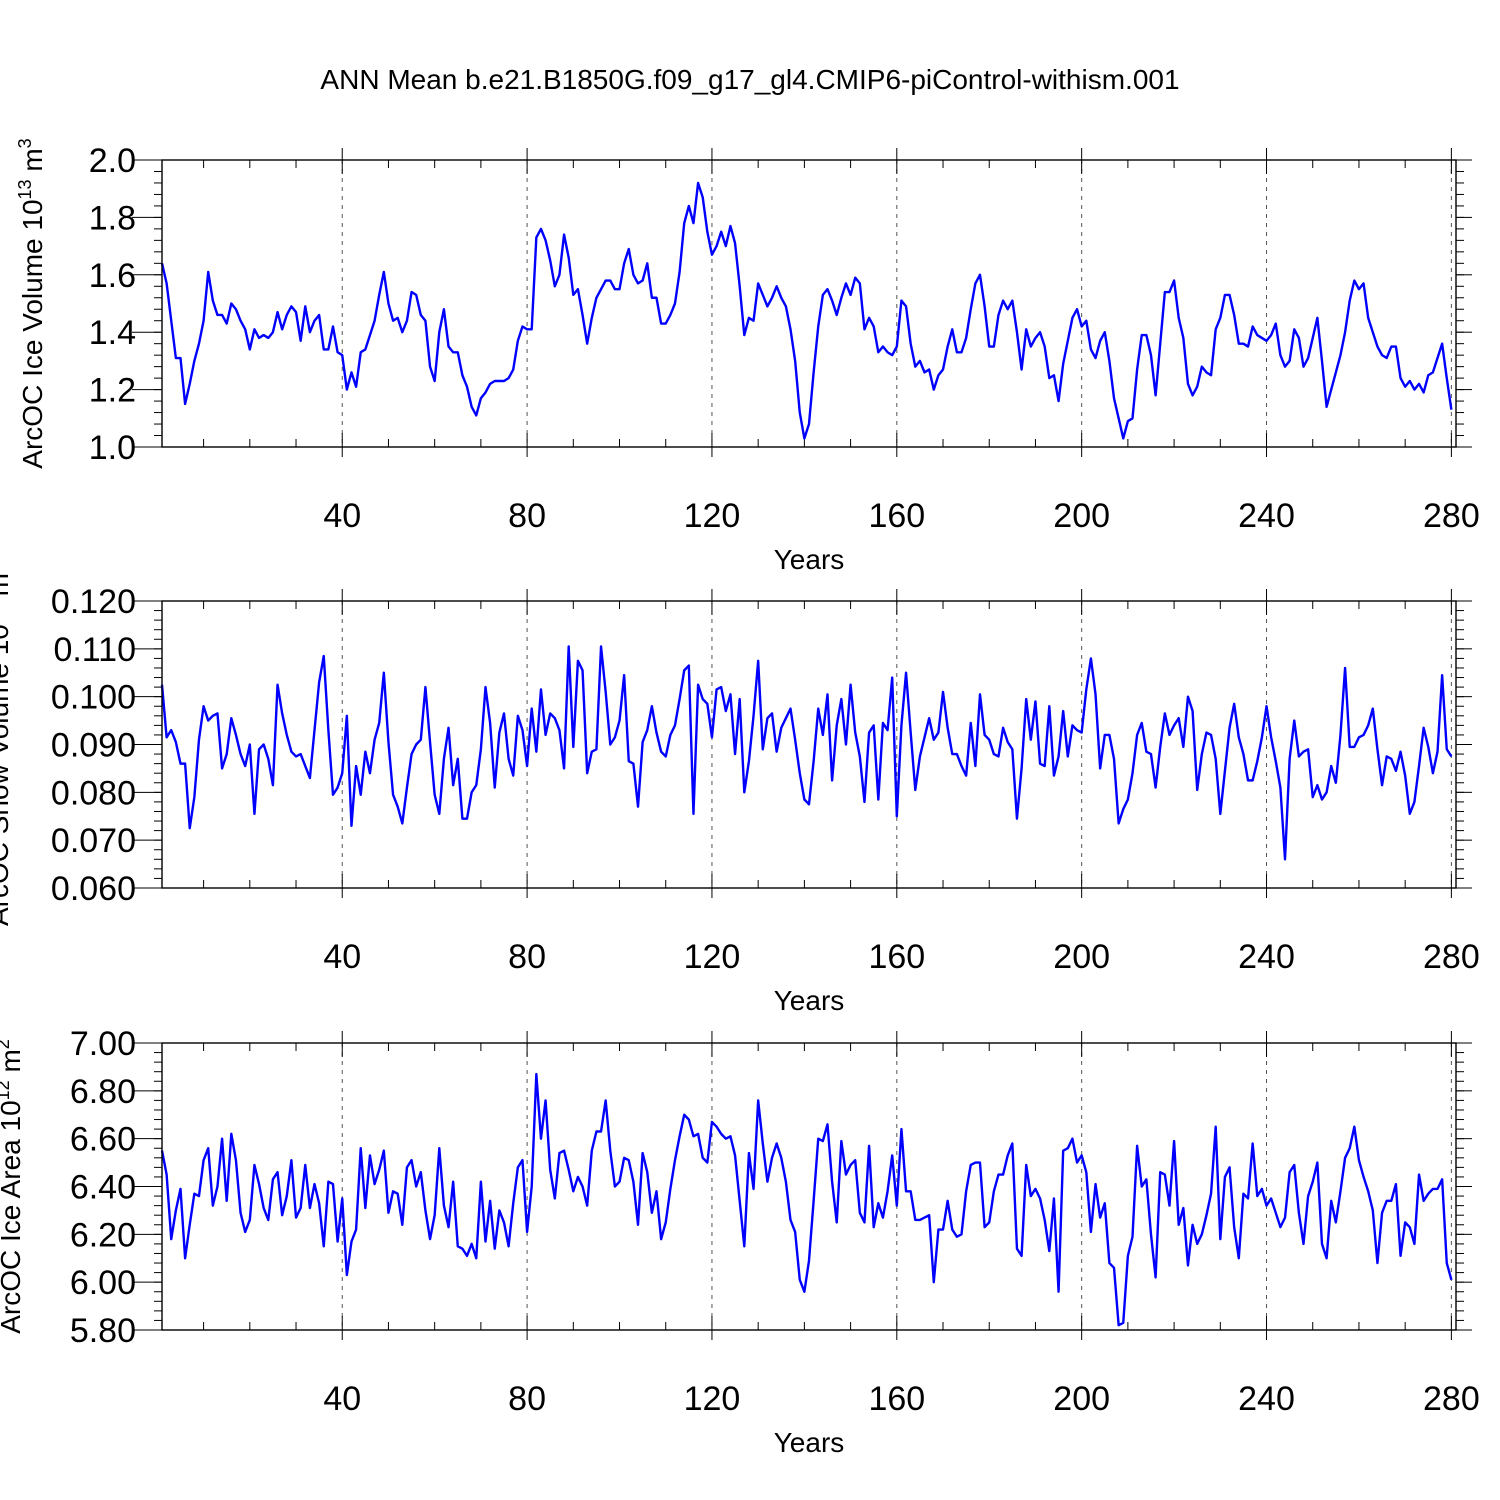 The width and height of the screenshot is (1500, 1500). What do you see at coordinates (103, 1283) in the screenshot?
I see `y-tick-label: 6.00` at bounding box center [103, 1283].